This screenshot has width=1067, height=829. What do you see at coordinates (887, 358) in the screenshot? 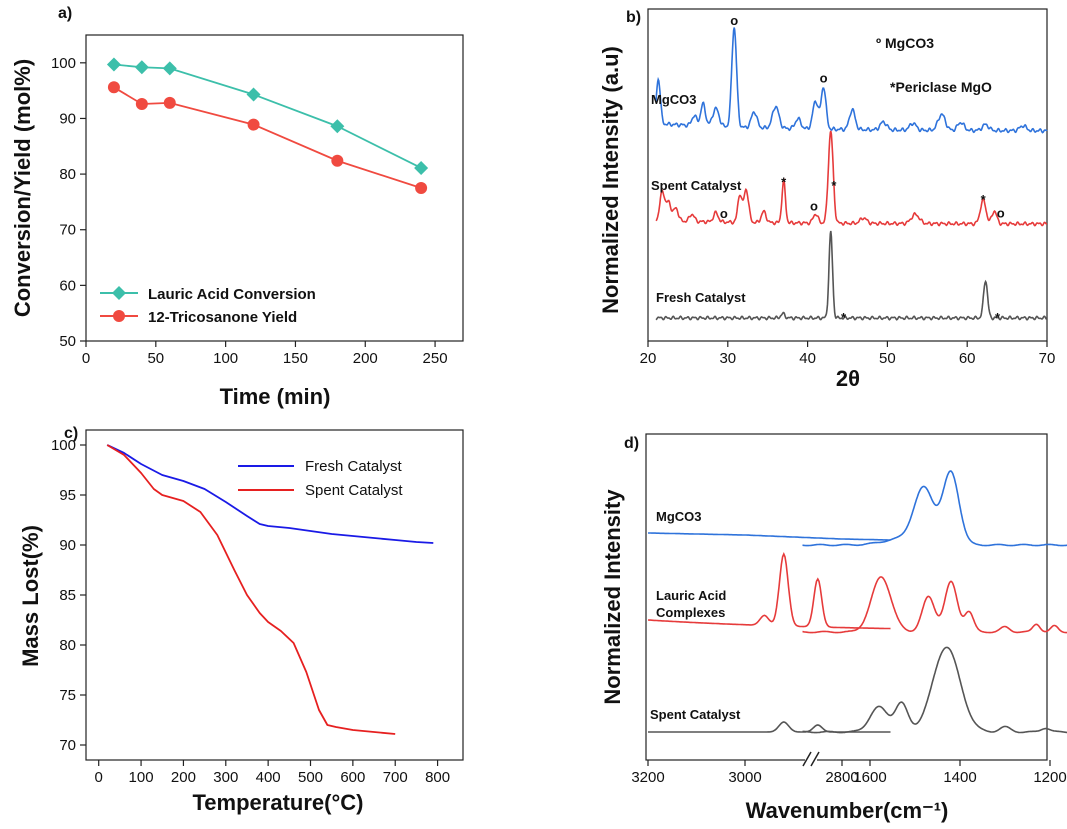
I see `x-tick-label: 50` at bounding box center [887, 358].